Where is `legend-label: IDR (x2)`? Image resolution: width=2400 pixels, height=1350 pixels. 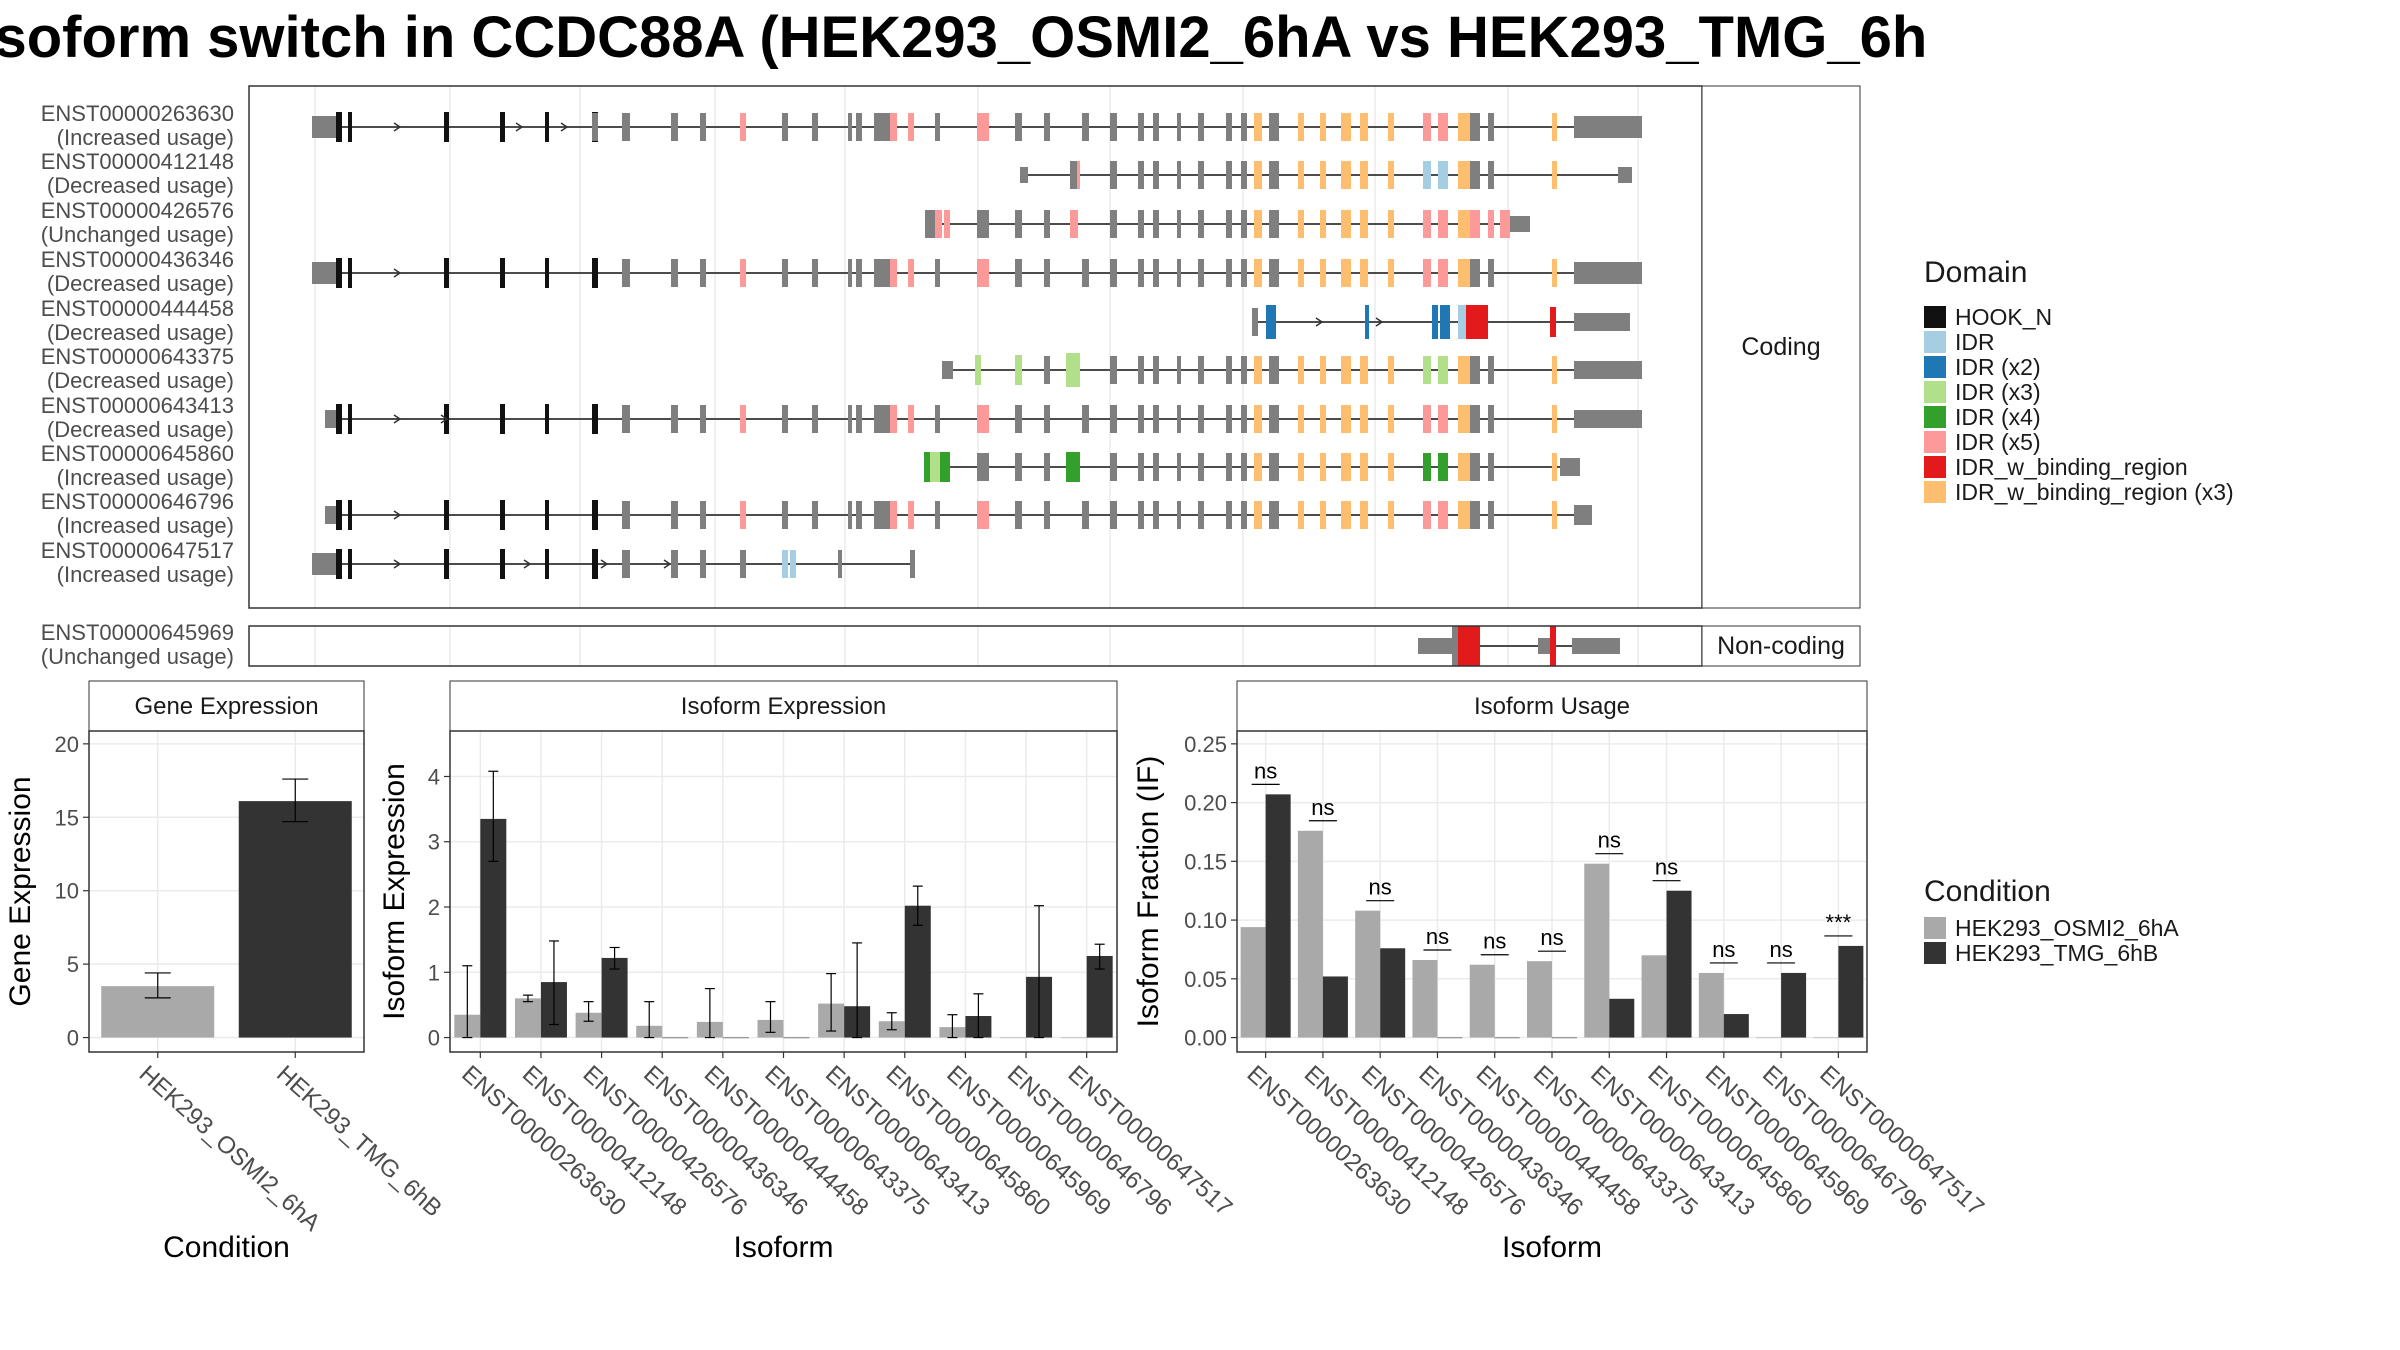 legend-label: IDR (x2) is located at coordinates (1998, 367).